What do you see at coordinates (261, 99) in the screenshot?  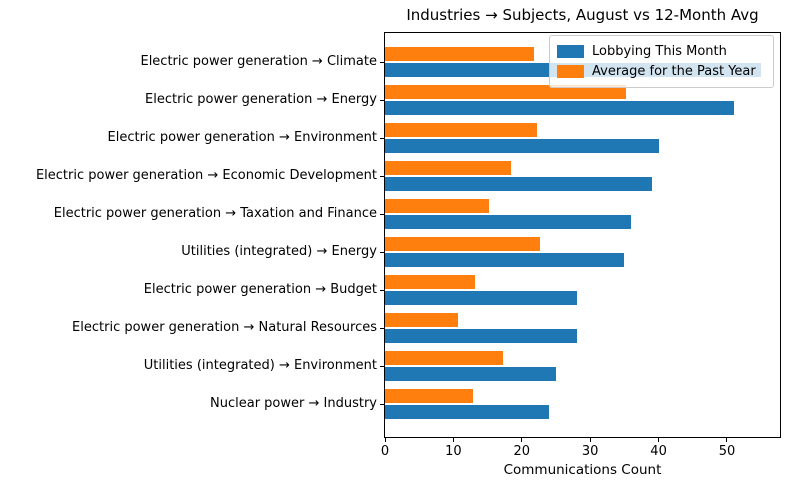 I see `category-label: Electric power generation → Energy` at bounding box center [261, 99].